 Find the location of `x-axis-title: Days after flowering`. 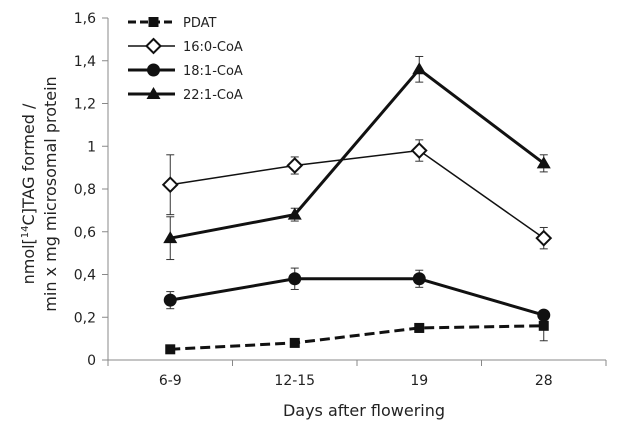

x-axis-title: Days after flowering is located at coordinates (364, 410).